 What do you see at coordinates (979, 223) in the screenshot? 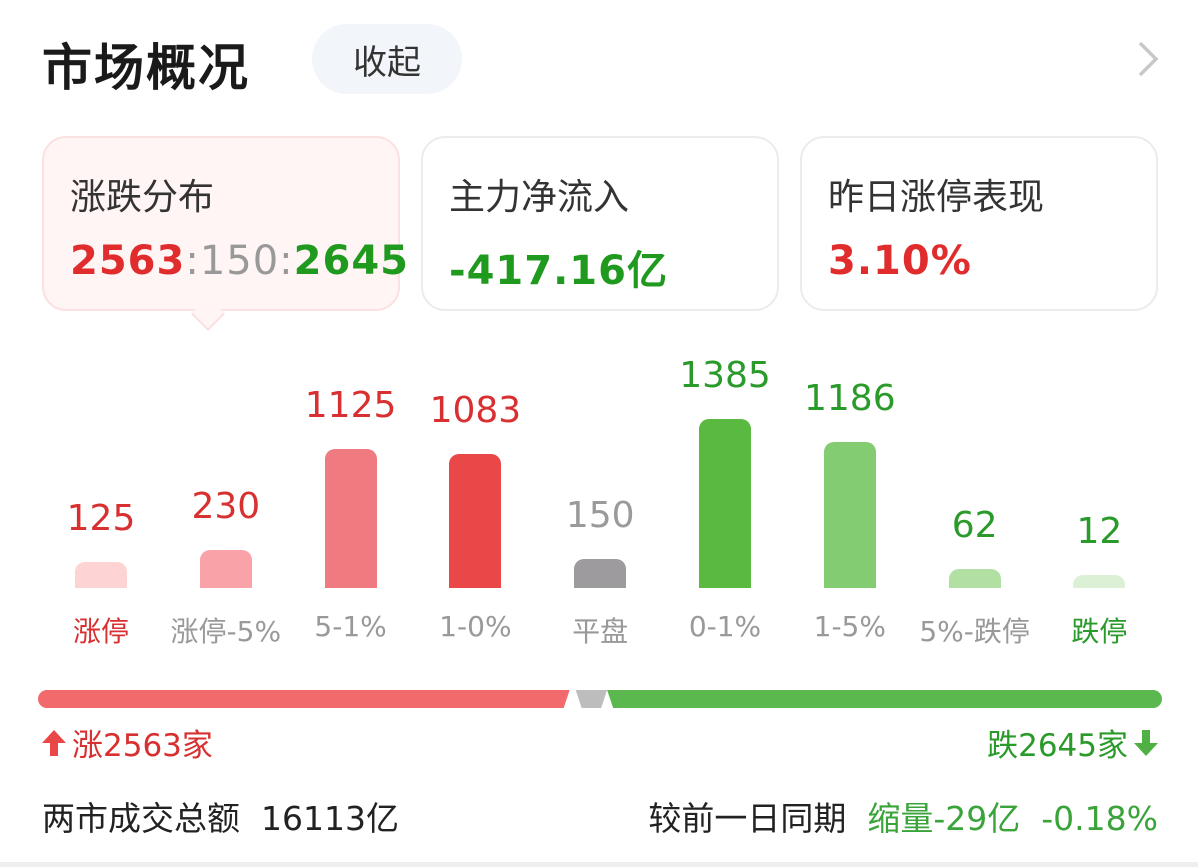
I see `card-limit-up-performance: 昨日涨停表现 3.10%` at bounding box center [979, 223].